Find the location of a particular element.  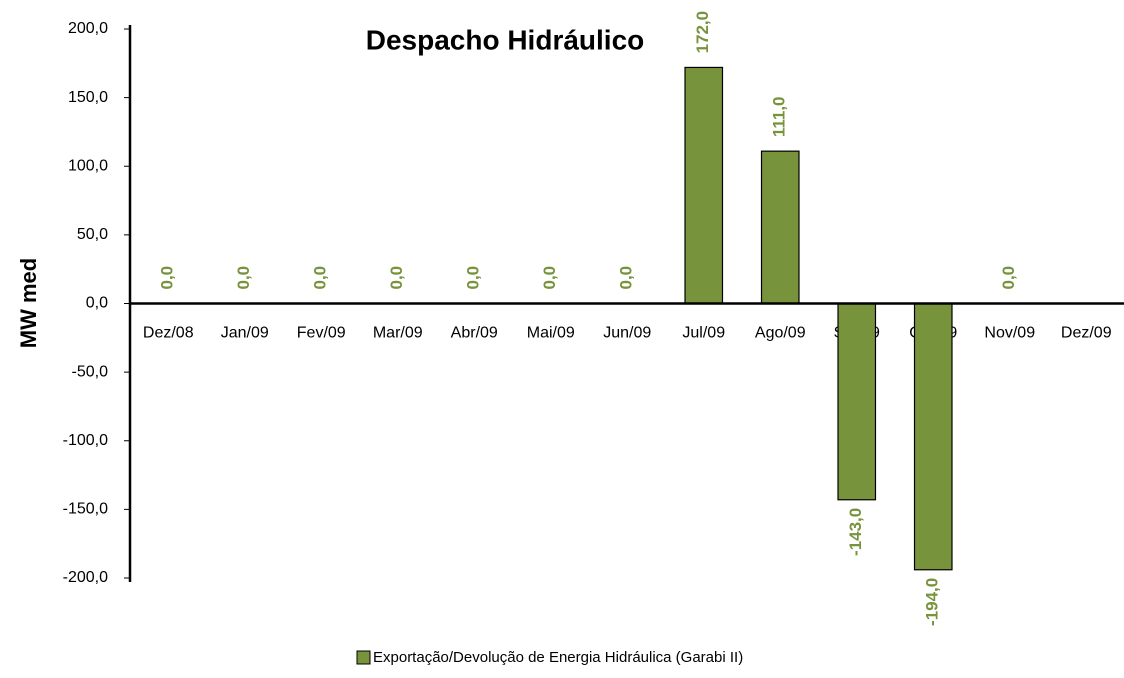

y-tick-label: -150,0 is located at coordinates (85, 509).